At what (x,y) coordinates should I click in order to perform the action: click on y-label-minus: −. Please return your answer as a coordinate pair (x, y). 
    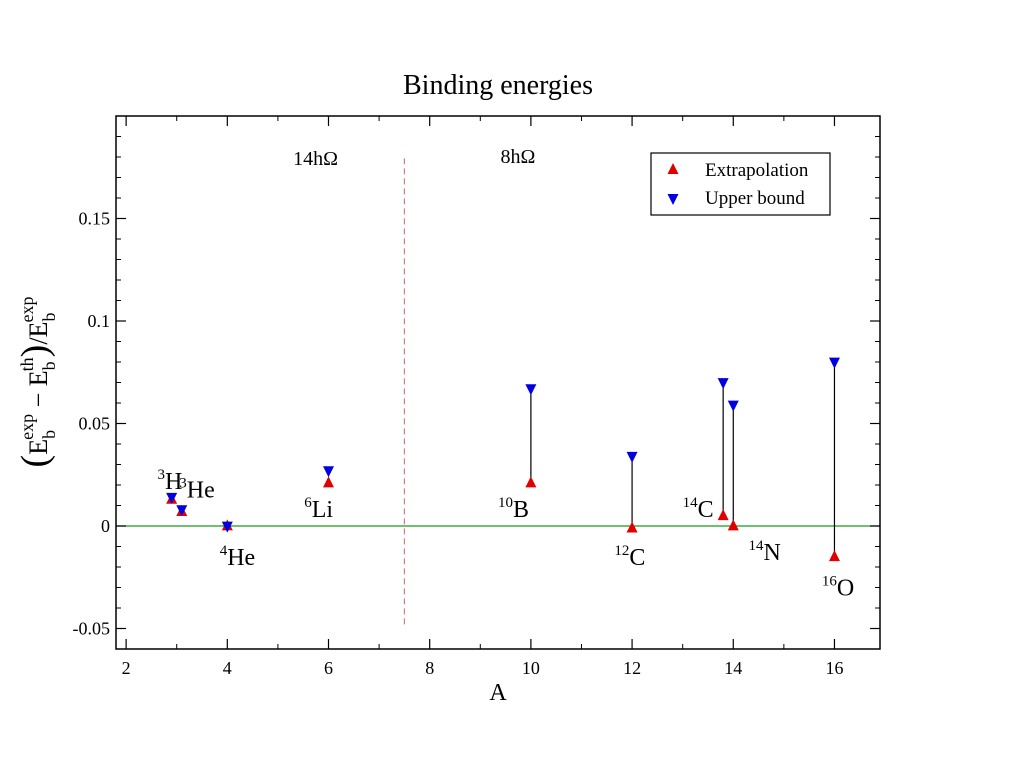
    Looking at the image, I should click on (38, 400).